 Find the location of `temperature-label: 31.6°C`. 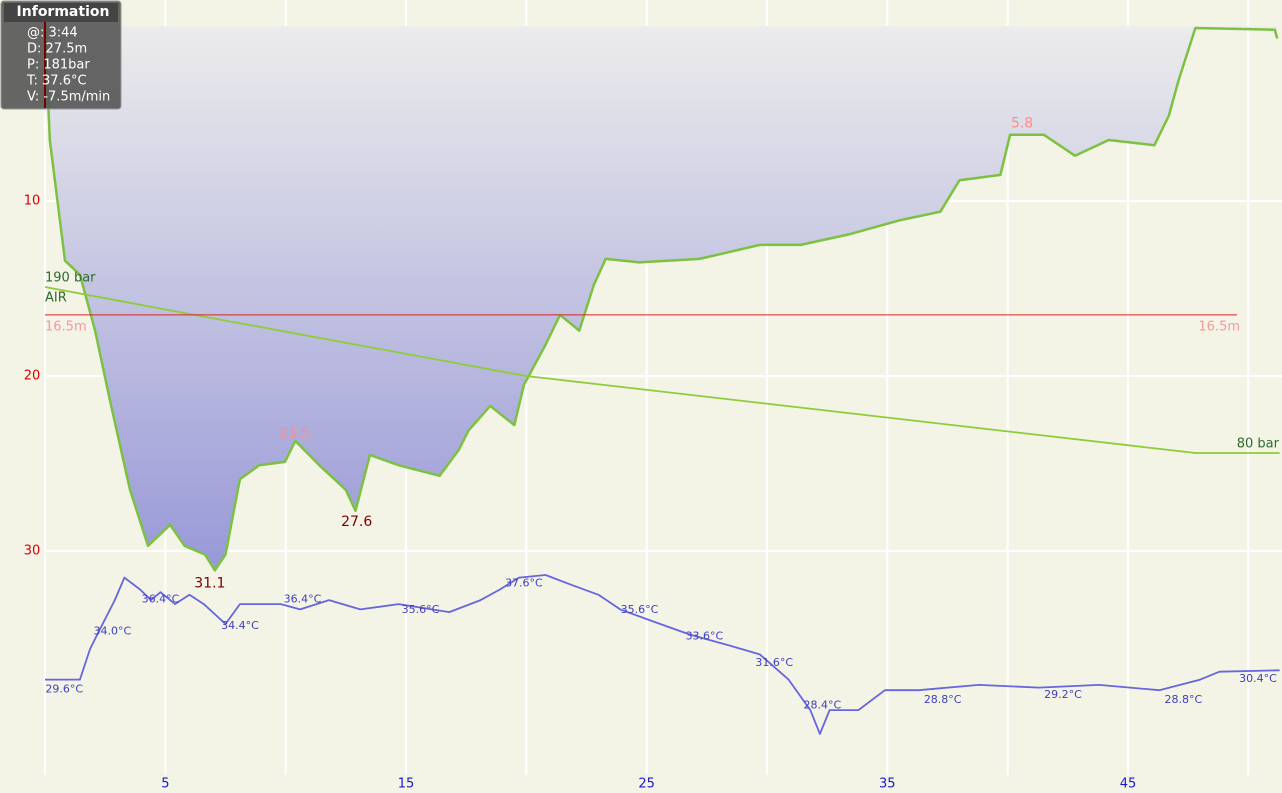

temperature-label: 31.6°C is located at coordinates (774, 662).